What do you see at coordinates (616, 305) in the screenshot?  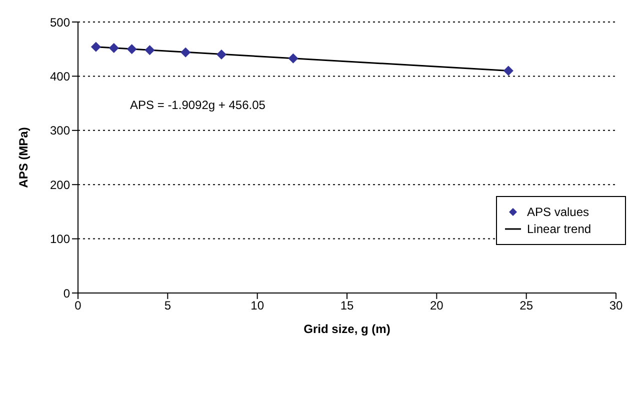 I see `x-tick-label: 30` at bounding box center [616, 305].